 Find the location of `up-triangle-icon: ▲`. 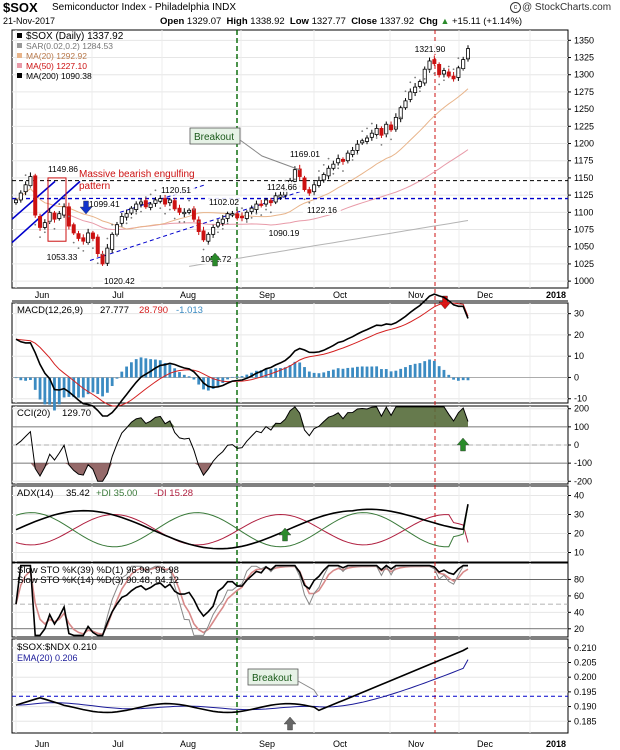

up-triangle-icon: ▲ is located at coordinates (445, 21).